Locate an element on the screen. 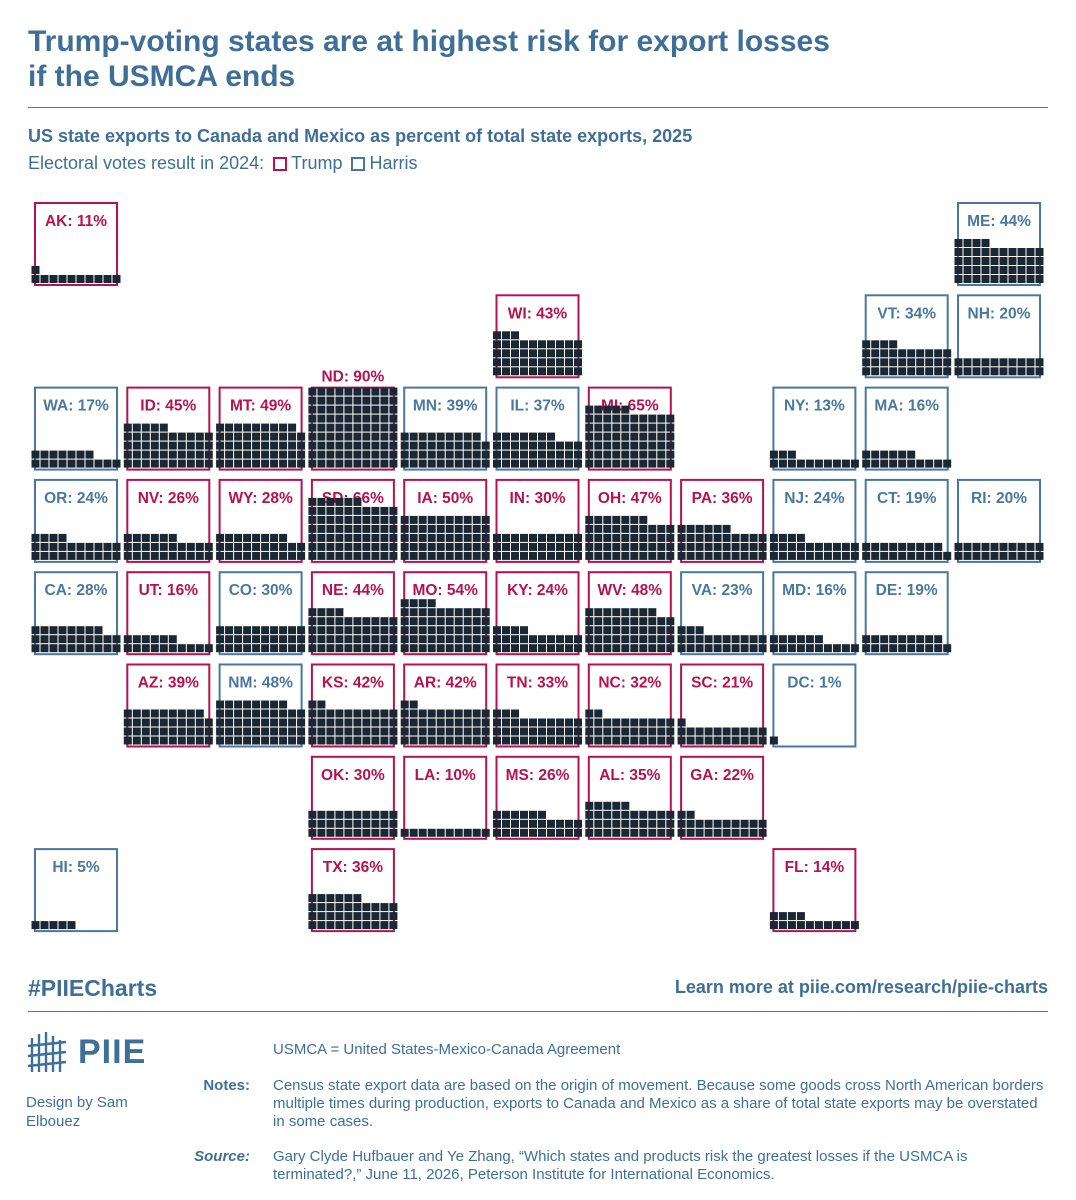 Image resolution: width=1076 pixels, height=1200 pixels. state-tile-or: OR: 24% is located at coordinates (76, 520).